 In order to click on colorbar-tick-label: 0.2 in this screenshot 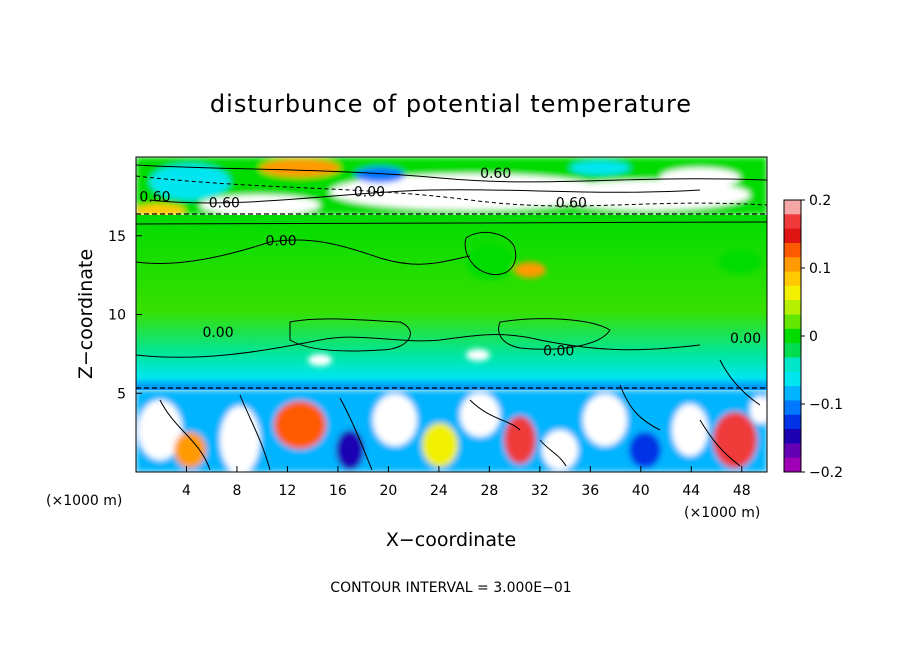, I will do `click(820, 201)`.